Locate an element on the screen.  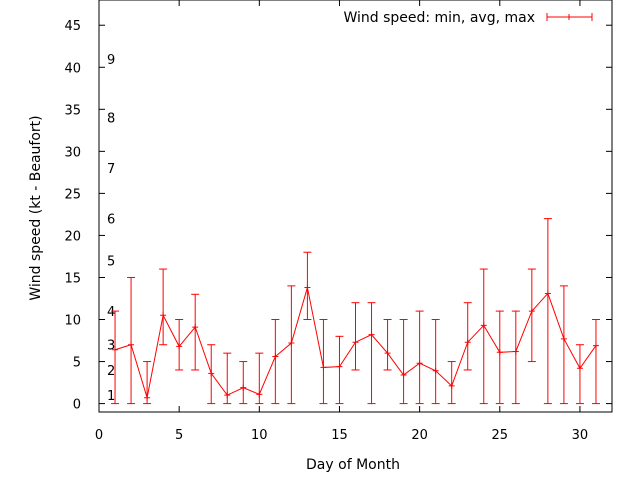
x-tick-label: 5 is located at coordinates (179, 435).